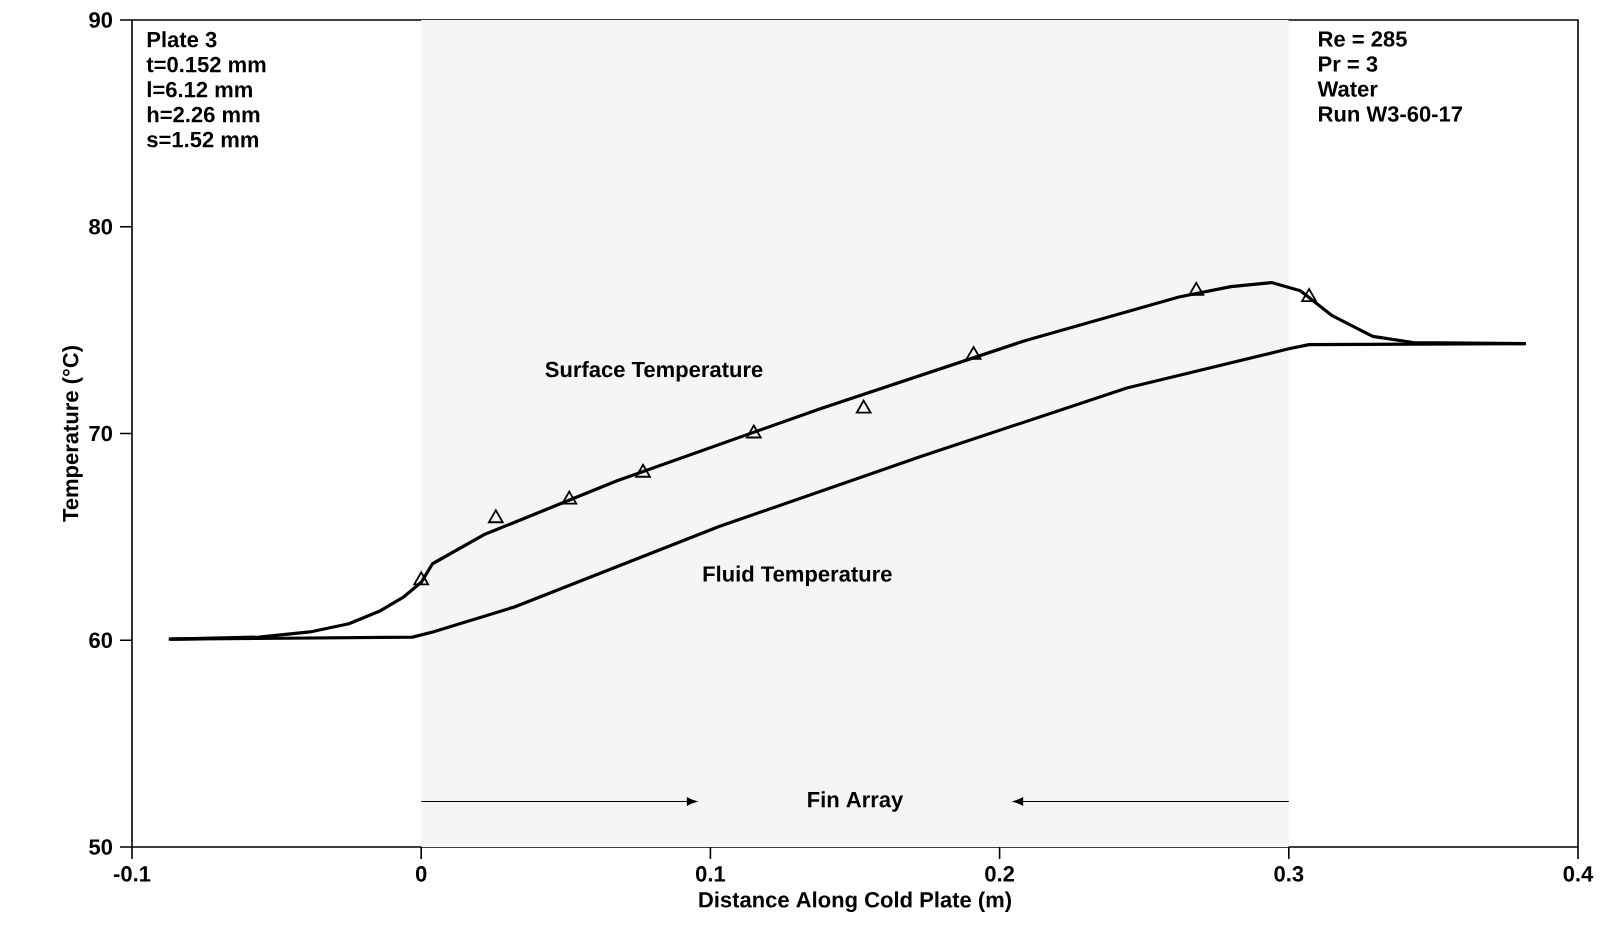  Describe the element at coordinates (206, 64) in the screenshot. I see `annotation: t=0.152 mm` at that location.